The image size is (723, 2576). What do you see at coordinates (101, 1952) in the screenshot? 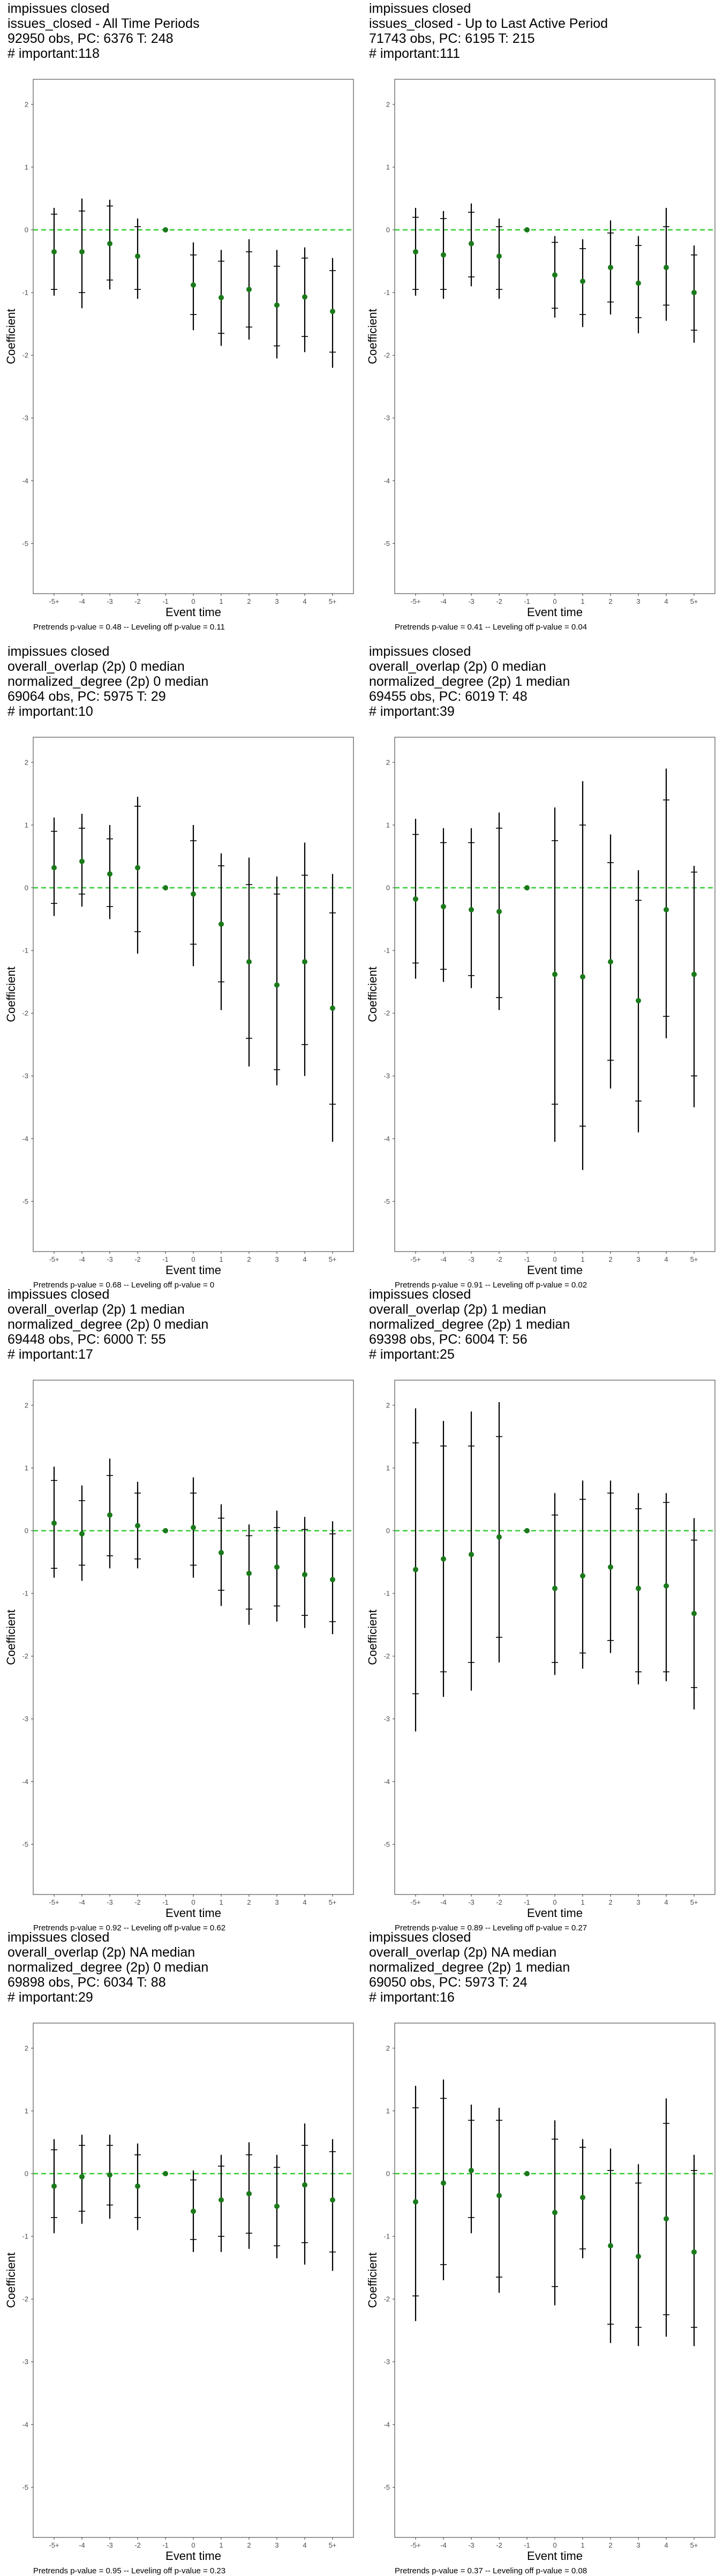
I see `chart-title-line: overall_overlap (2p) NA median` at bounding box center [101, 1952].